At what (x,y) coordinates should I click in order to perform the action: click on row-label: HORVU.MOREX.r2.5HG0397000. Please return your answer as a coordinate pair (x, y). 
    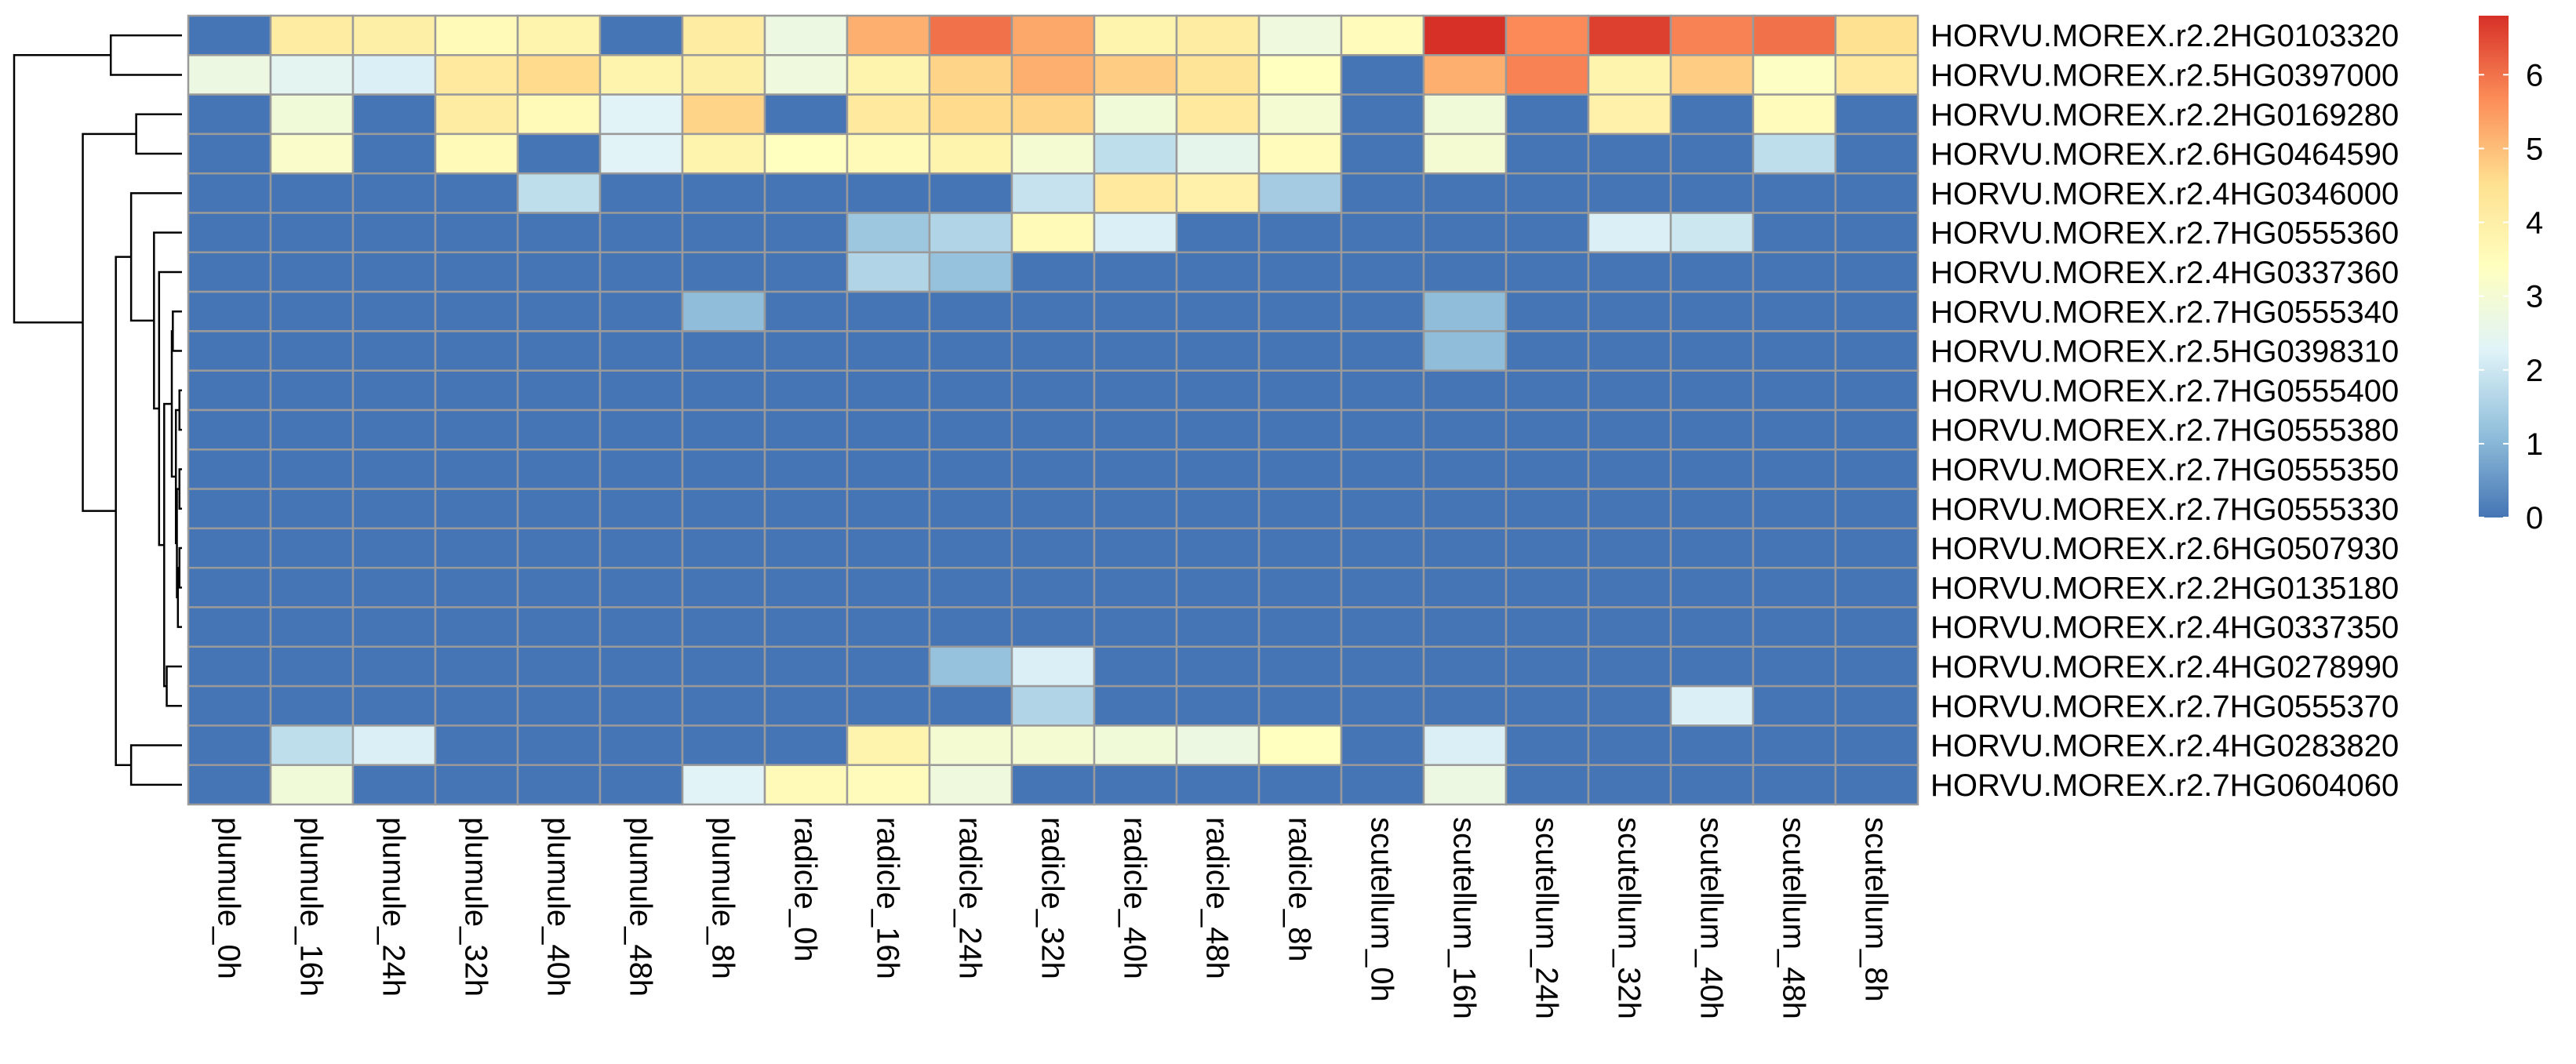
    Looking at the image, I should click on (2164, 75).